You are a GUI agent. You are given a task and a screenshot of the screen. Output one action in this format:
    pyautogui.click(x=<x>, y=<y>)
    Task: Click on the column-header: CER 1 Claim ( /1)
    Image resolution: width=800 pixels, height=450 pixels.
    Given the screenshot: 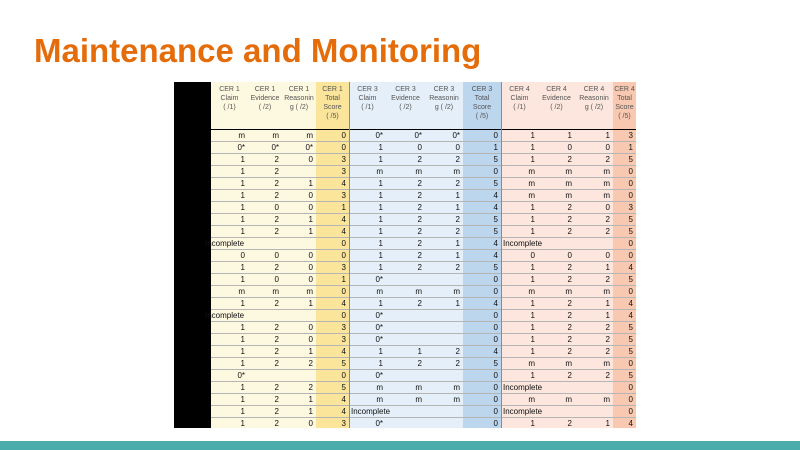 What is the action you would take?
    pyautogui.click(x=229, y=106)
    